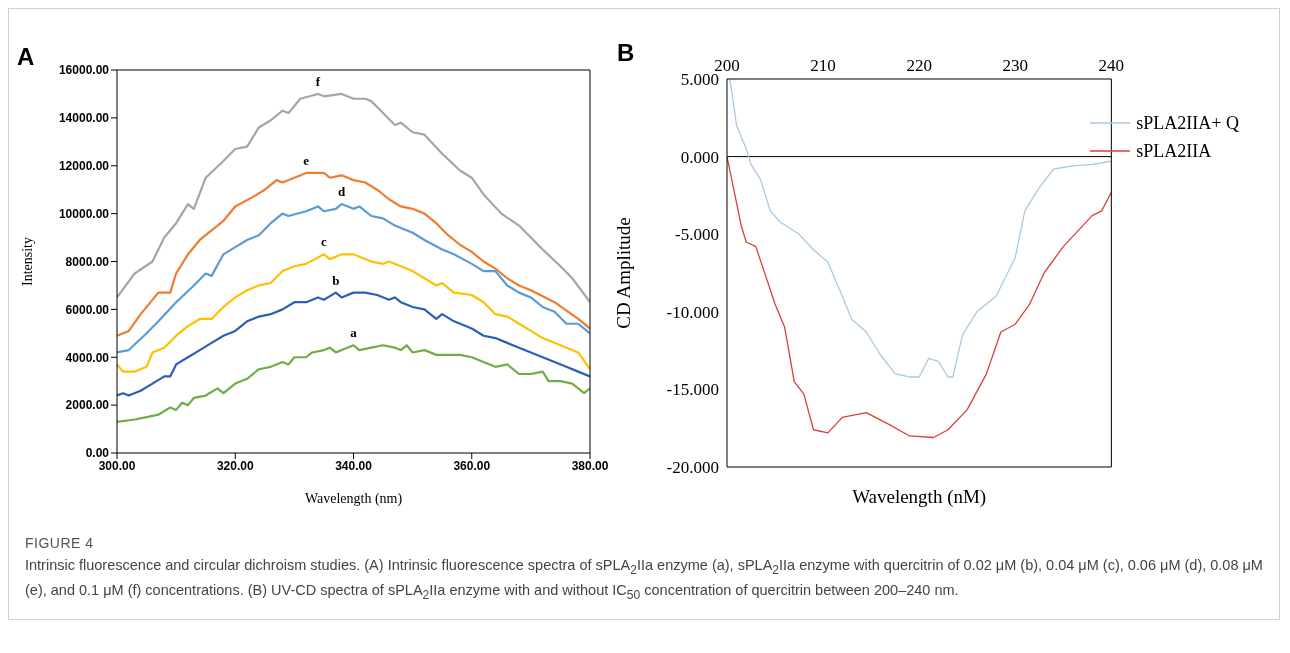 The image size is (1290, 653). I want to click on x-tick-label: 360.00, so click(472, 465).